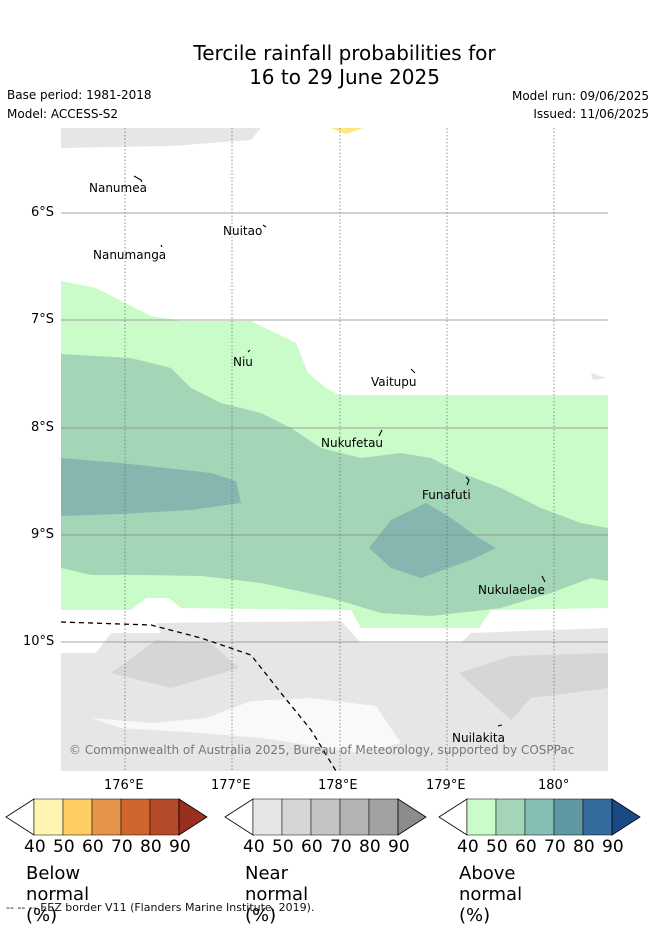  What do you see at coordinates (380, 433) in the screenshot?
I see `nukufetau-island` at bounding box center [380, 433].